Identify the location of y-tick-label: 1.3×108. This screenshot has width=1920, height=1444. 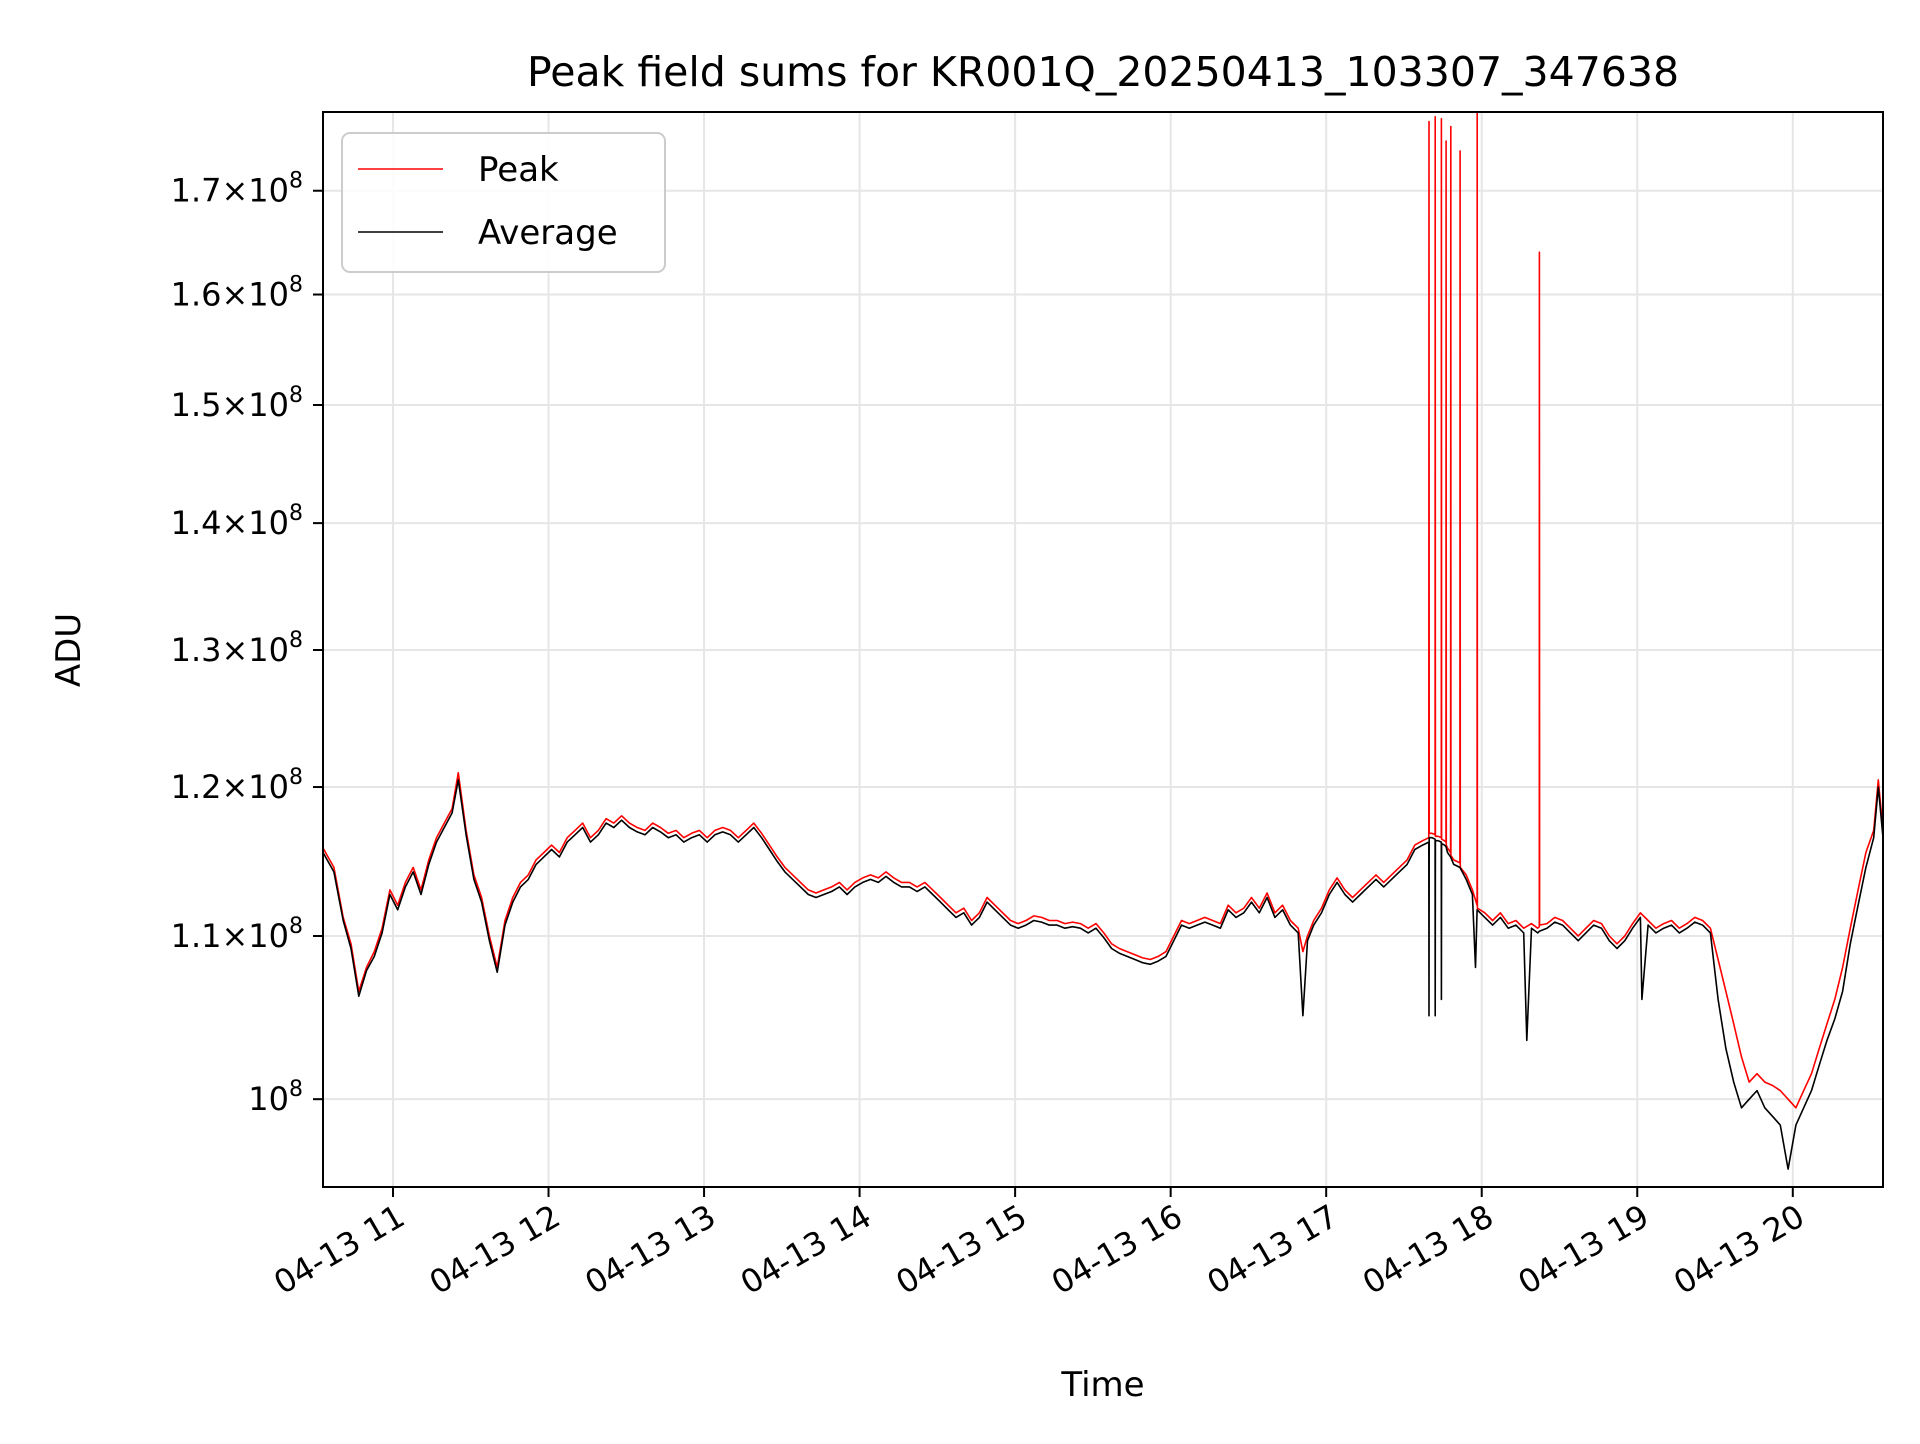
(237, 648).